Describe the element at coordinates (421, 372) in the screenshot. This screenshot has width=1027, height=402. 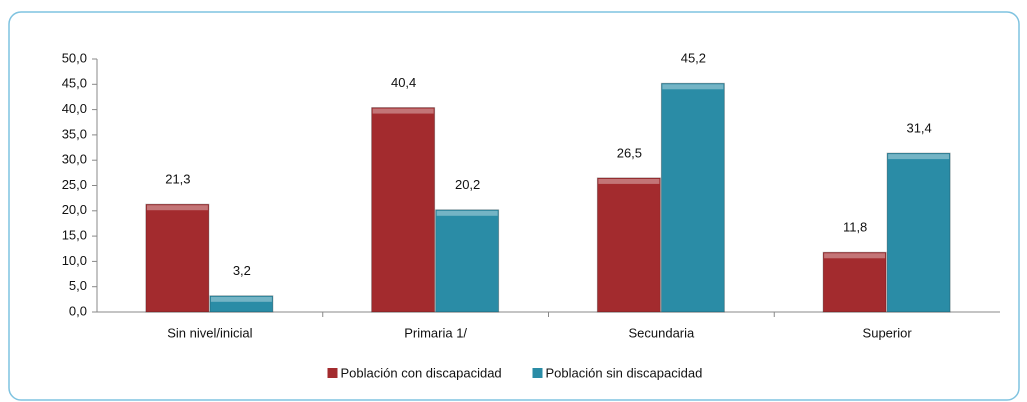
I see `legend-label: Población con discapacidad` at that location.